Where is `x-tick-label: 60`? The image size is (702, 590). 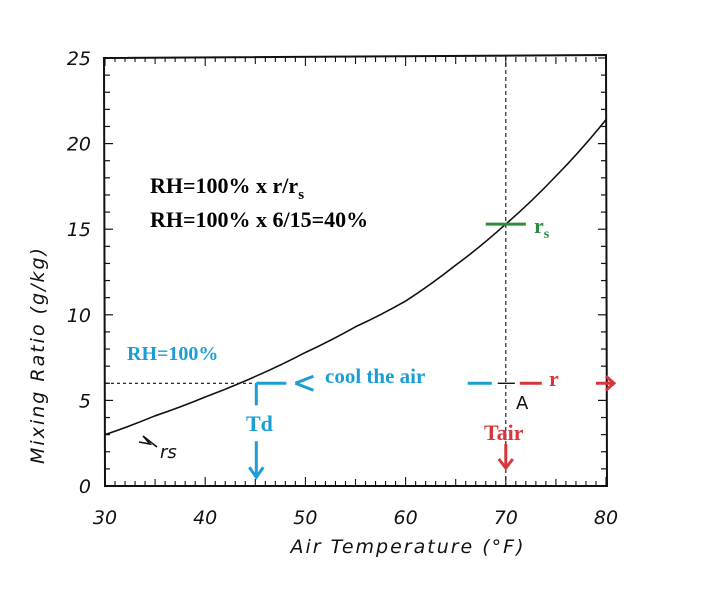
x-tick-label: 60 is located at coordinates (406, 518).